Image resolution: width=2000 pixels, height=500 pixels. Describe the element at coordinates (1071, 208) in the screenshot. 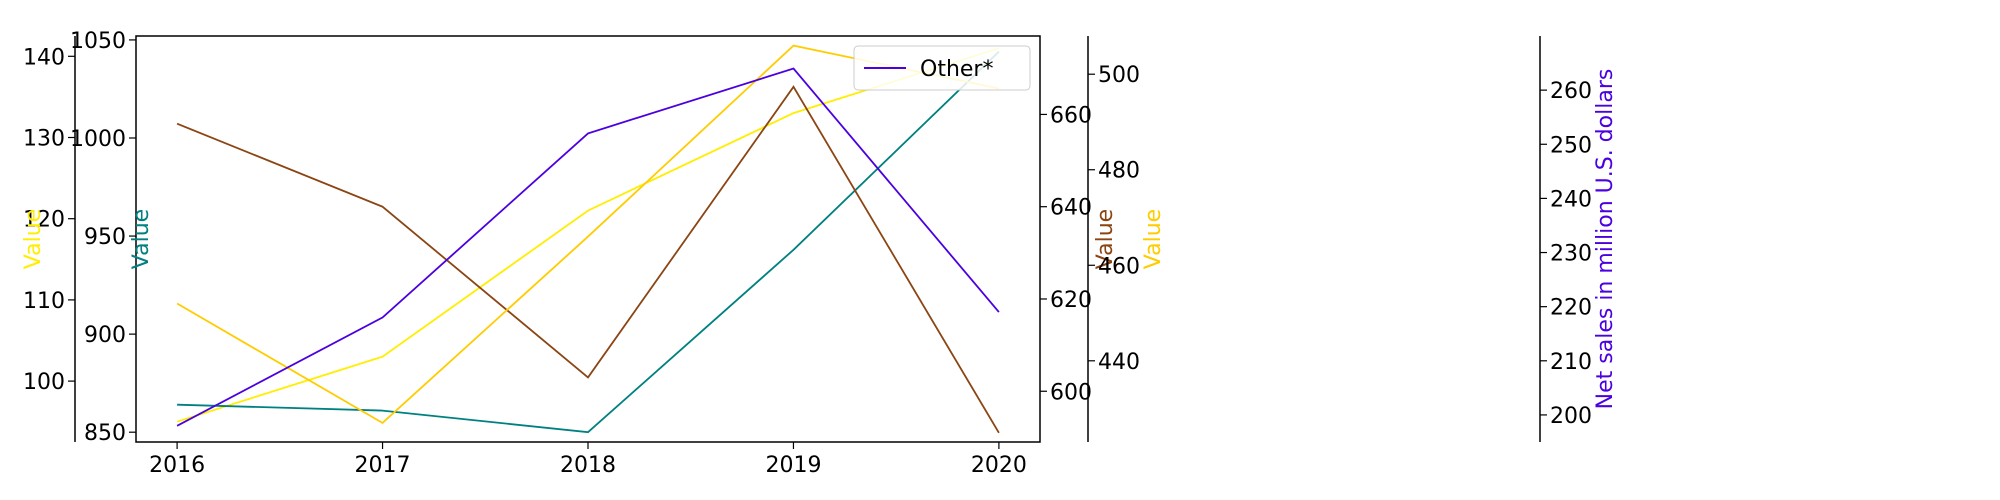

I see `y-tick-label: 640` at that location.